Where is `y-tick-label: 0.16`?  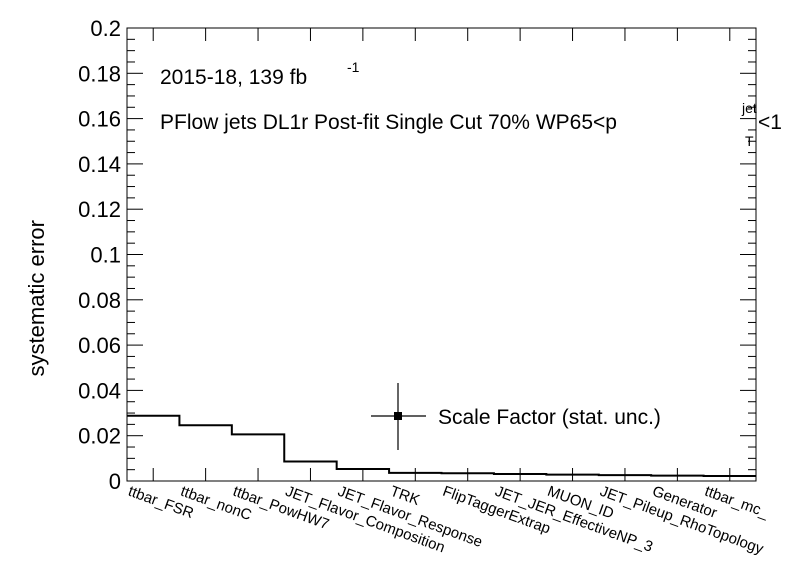
y-tick-label: 0.16 is located at coordinates (99, 119).